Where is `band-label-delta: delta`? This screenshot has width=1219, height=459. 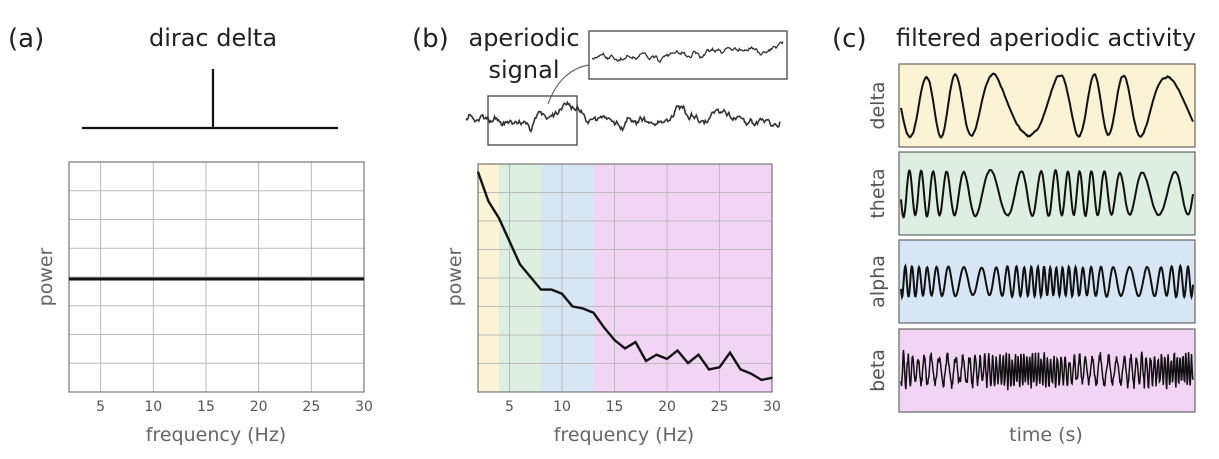 band-label-delta: delta is located at coordinates (878, 105).